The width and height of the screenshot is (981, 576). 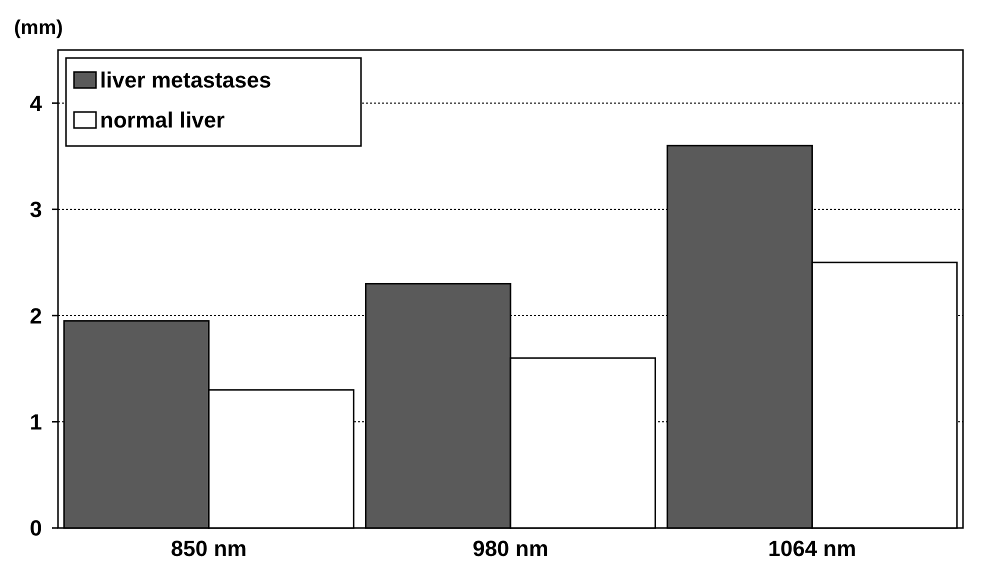 I want to click on y-tick-label: 1, so click(x=36, y=421).